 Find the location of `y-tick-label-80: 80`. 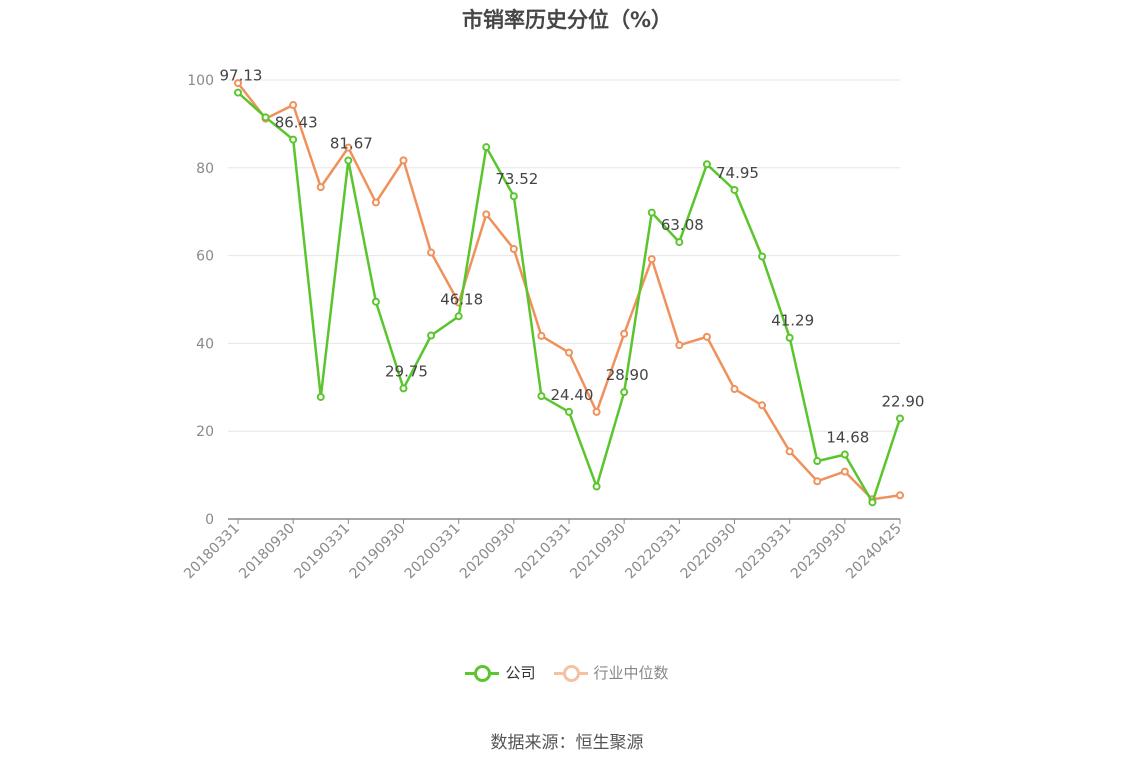

y-tick-label-80: 80 is located at coordinates (205, 169).